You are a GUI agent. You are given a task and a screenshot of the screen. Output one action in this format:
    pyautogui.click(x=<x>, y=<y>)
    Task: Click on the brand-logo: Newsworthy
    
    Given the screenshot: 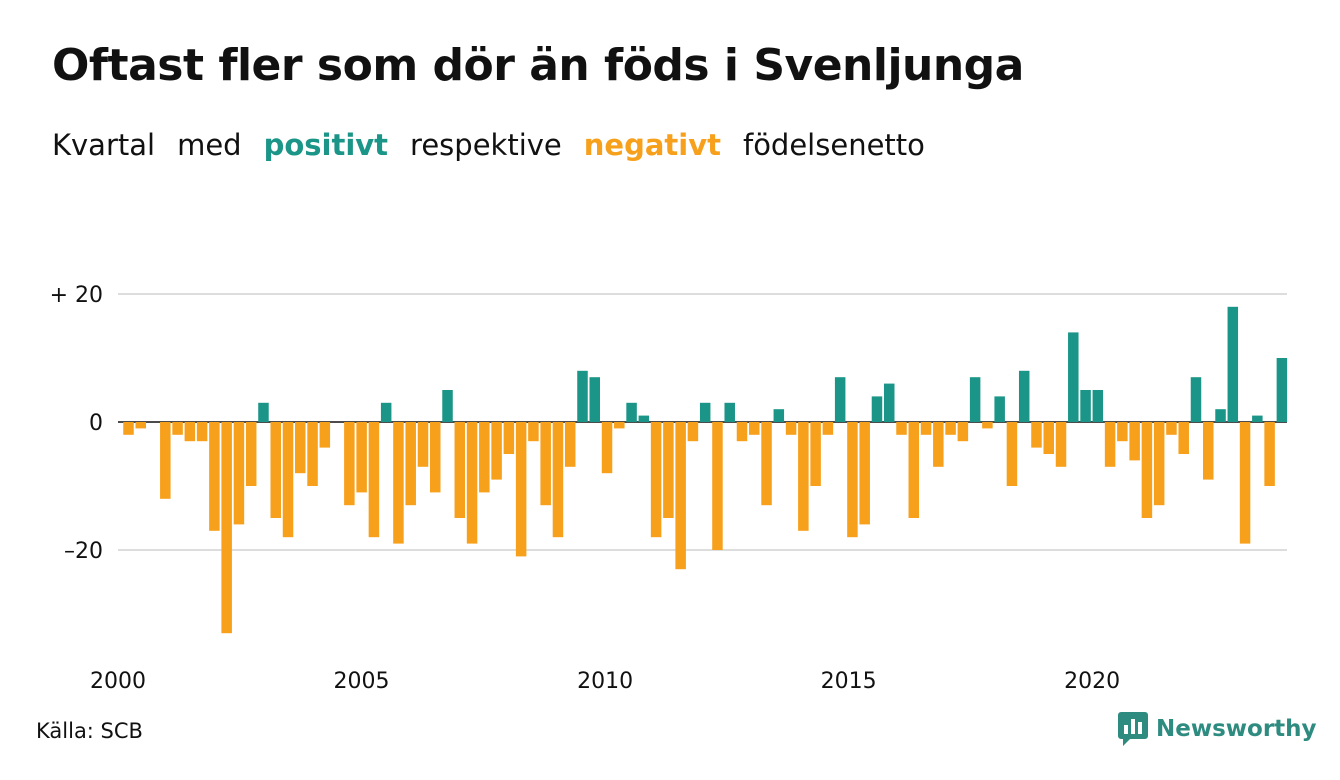 What is the action you would take?
    pyautogui.click(x=1217, y=729)
    